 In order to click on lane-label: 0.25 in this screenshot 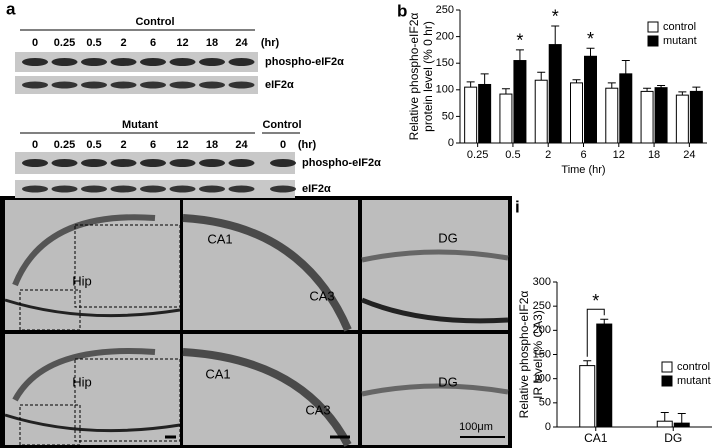, I will do `click(64, 145)`.